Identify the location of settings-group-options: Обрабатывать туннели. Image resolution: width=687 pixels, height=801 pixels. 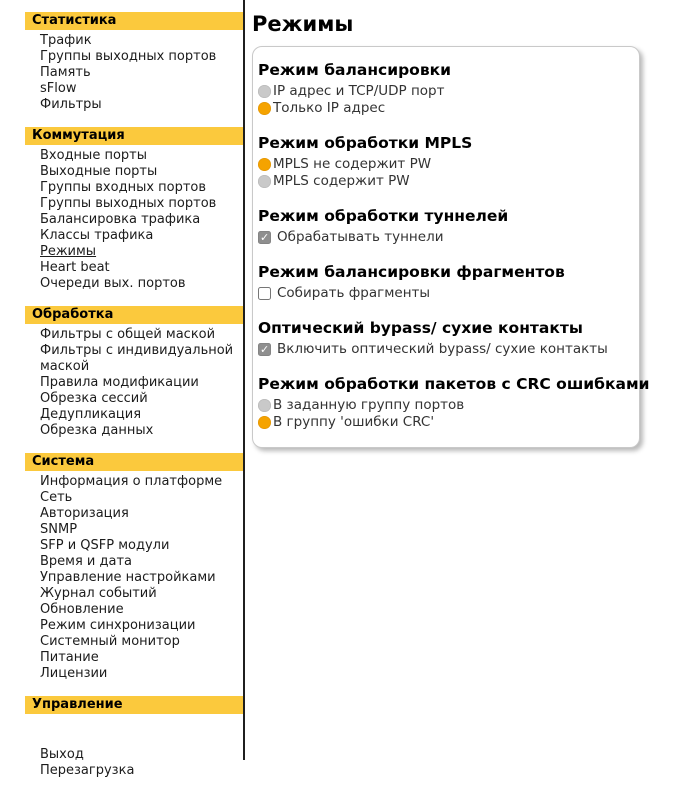
(442, 237).